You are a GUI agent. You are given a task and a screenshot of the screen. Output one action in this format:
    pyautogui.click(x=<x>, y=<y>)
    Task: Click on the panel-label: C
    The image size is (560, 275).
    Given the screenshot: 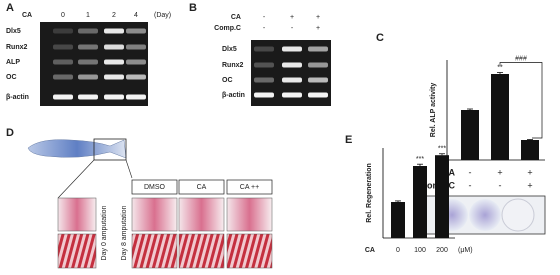 What is the action you would take?
    pyautogui.click(x=380, y=38)
    